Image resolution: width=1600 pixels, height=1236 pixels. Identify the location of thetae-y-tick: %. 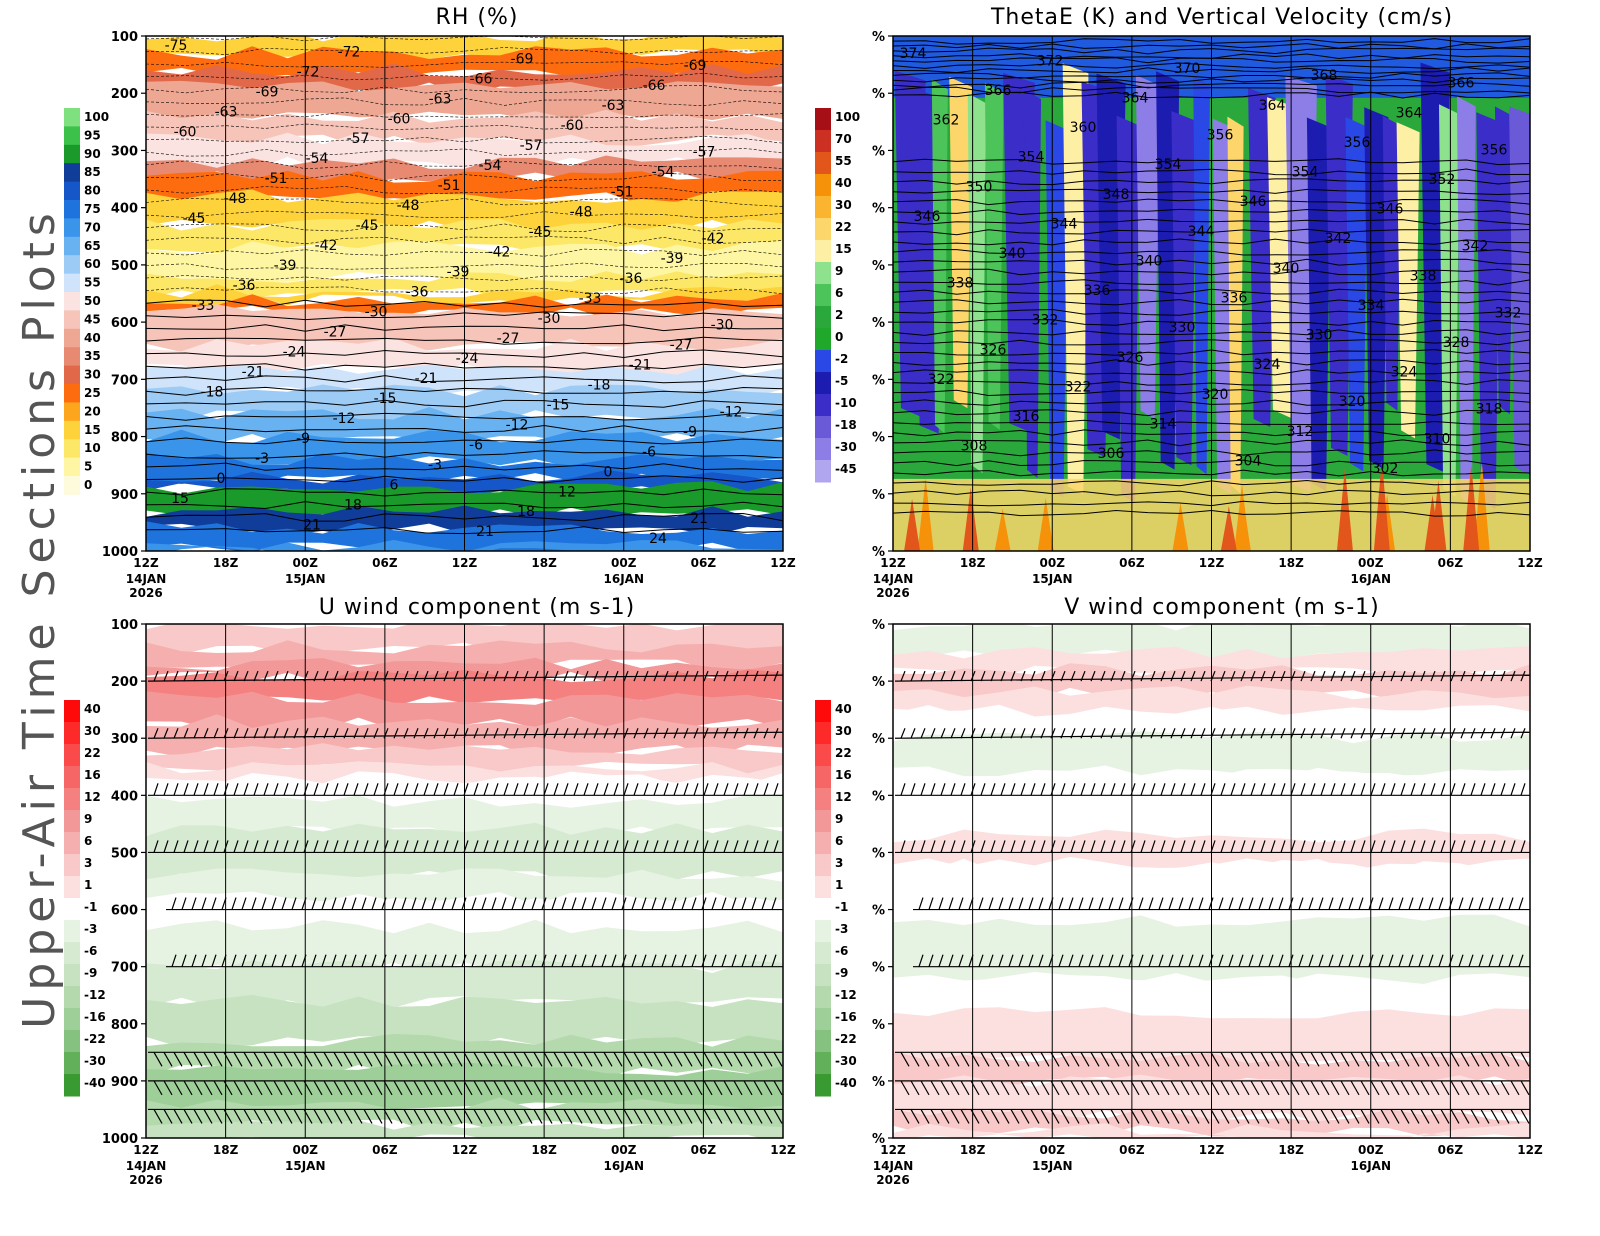
(878, 266).